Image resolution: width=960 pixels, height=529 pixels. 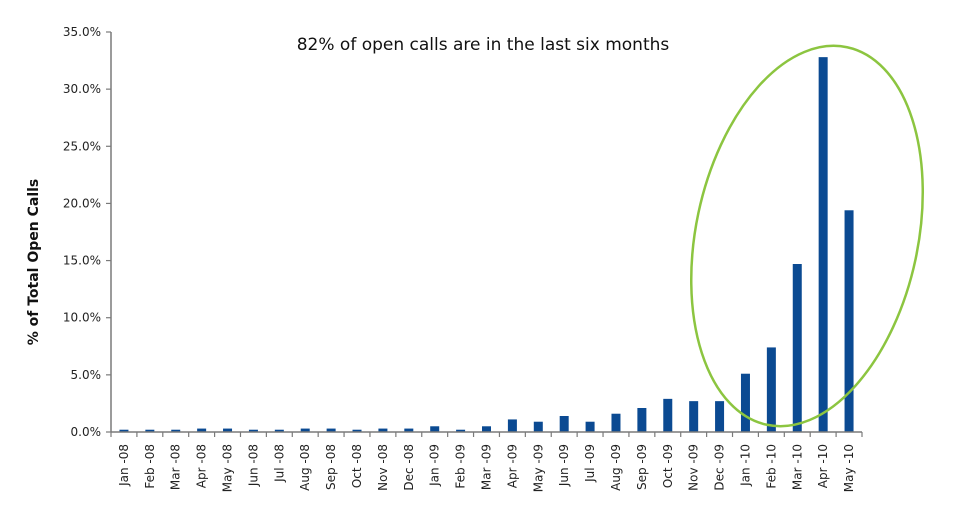 I want to click on y-axis-title: % of Total Open Calls, so click(x=34, y=262).